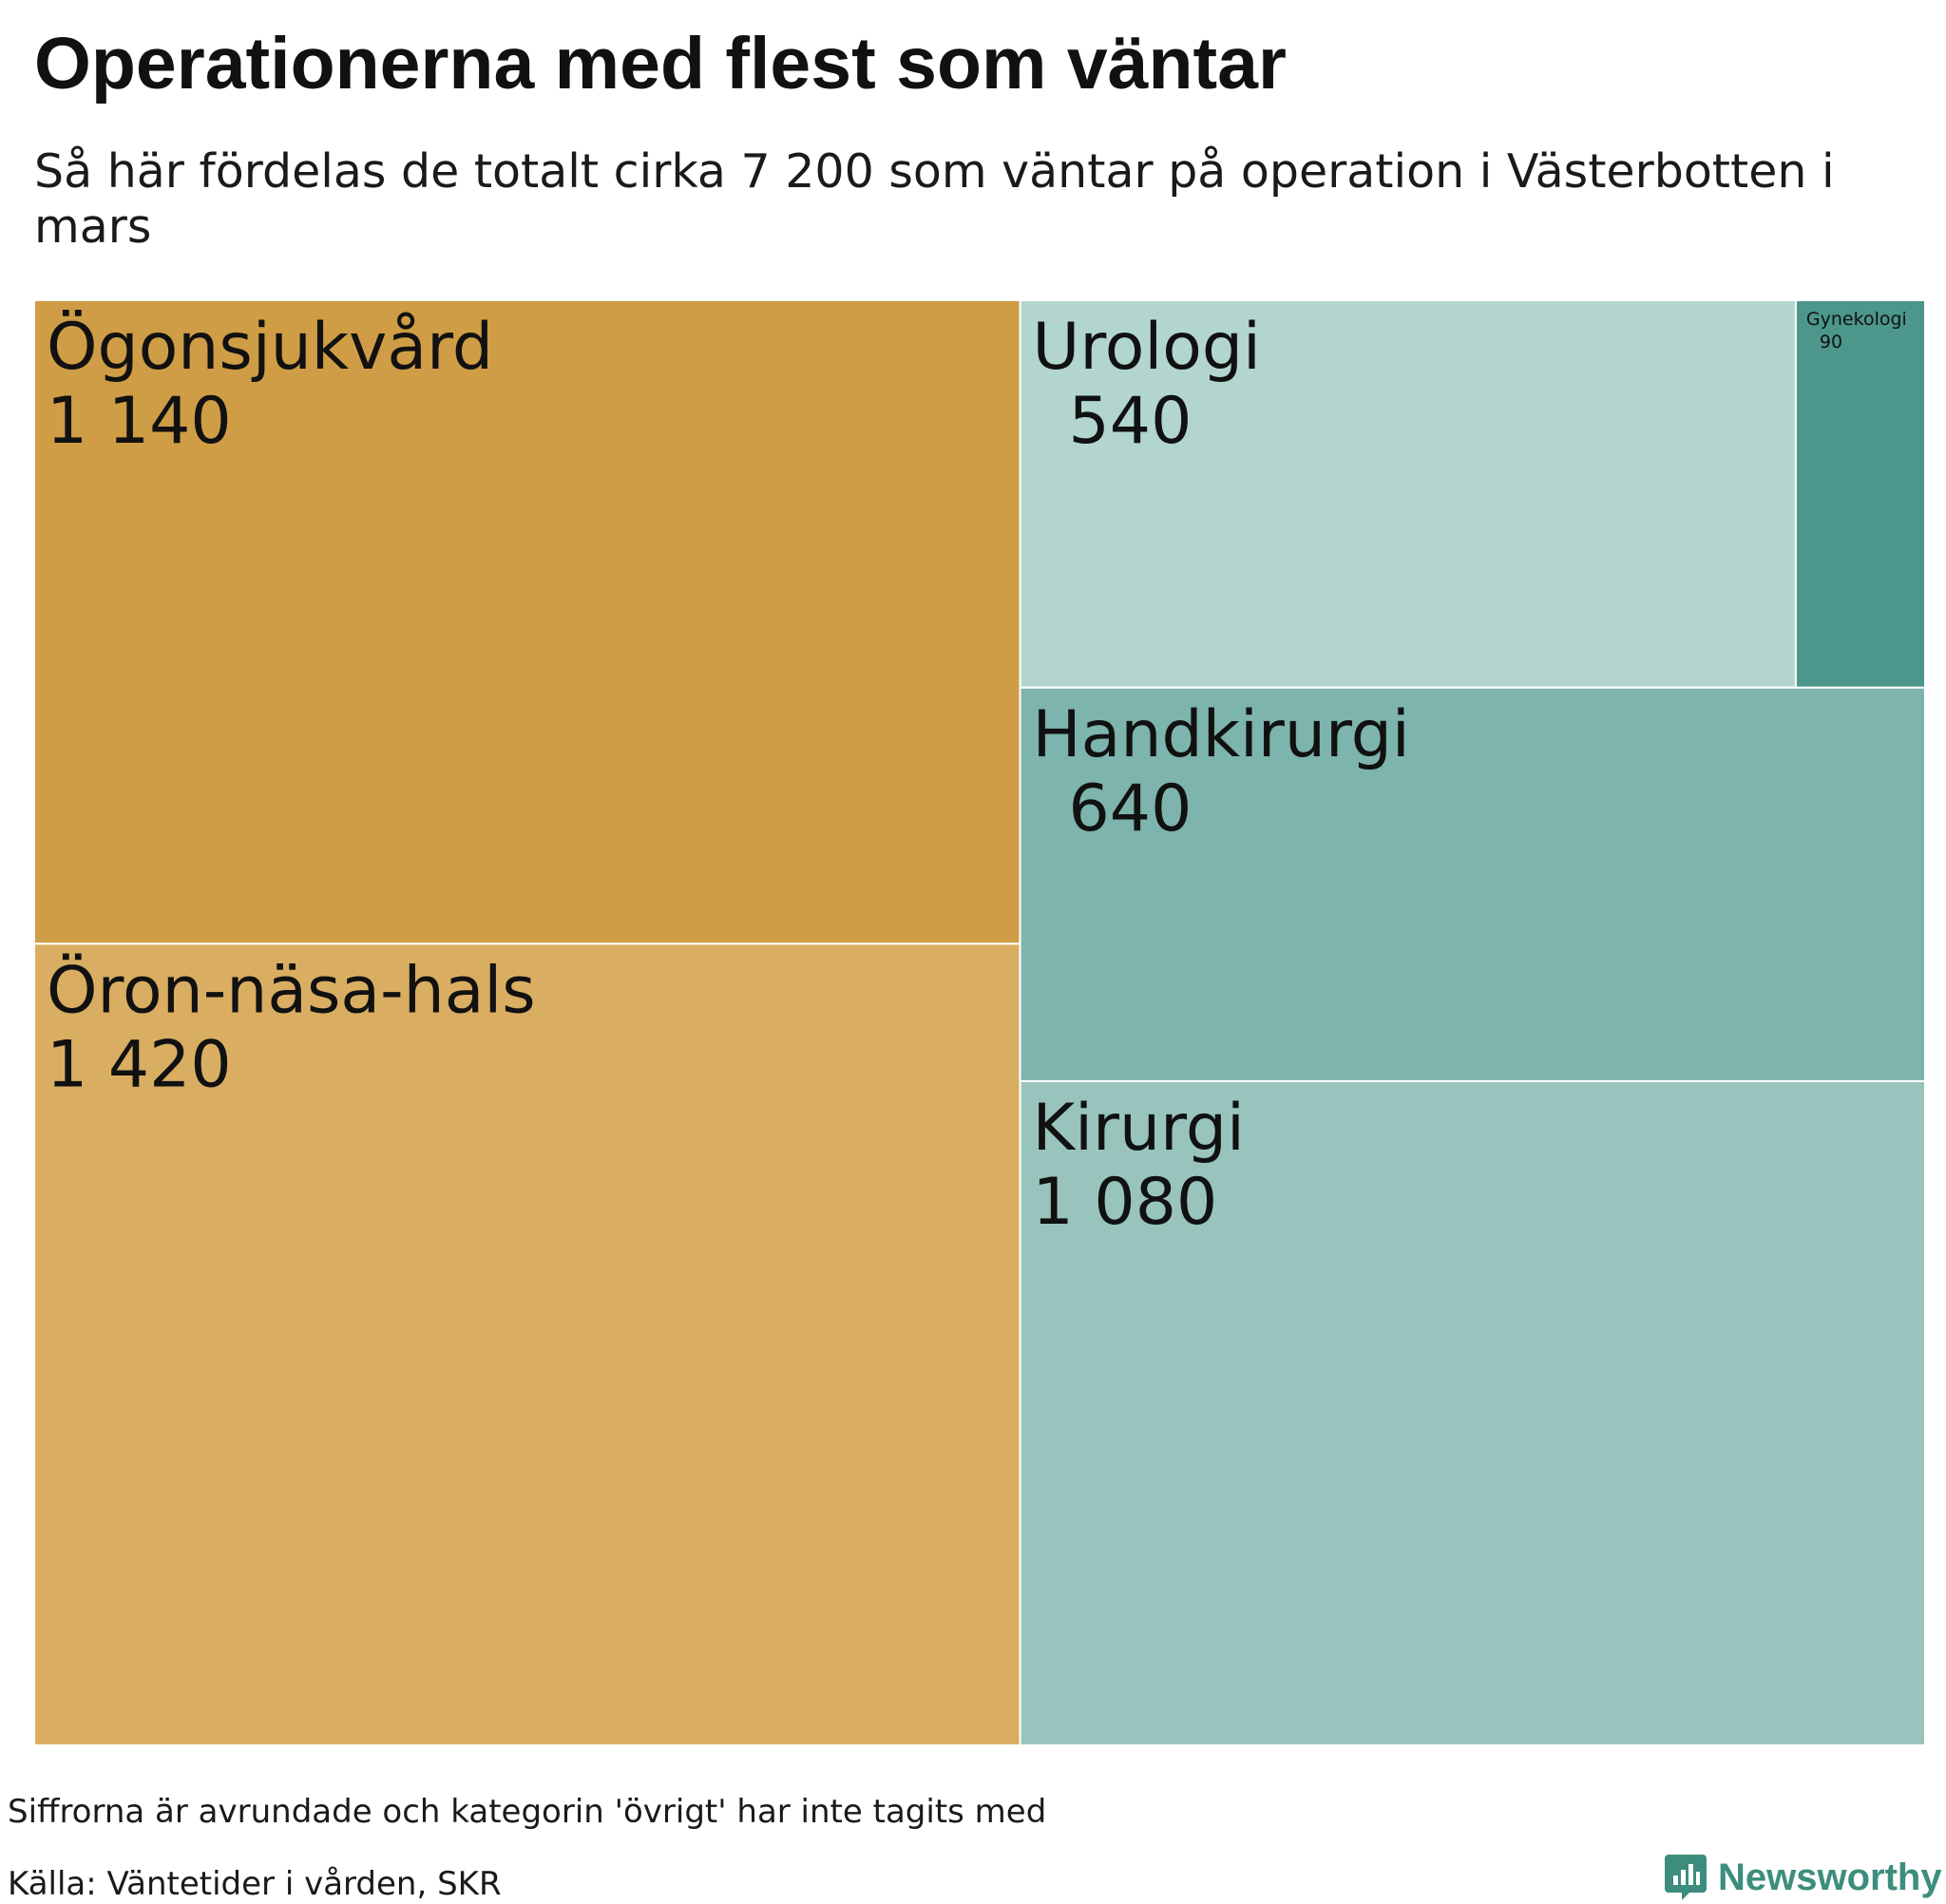 This screenshot has height=1904, width=1946. Describe the element at coordinates (1830, 1877) in the screenshot. I see `brand-name: Newsworthy` at that location.